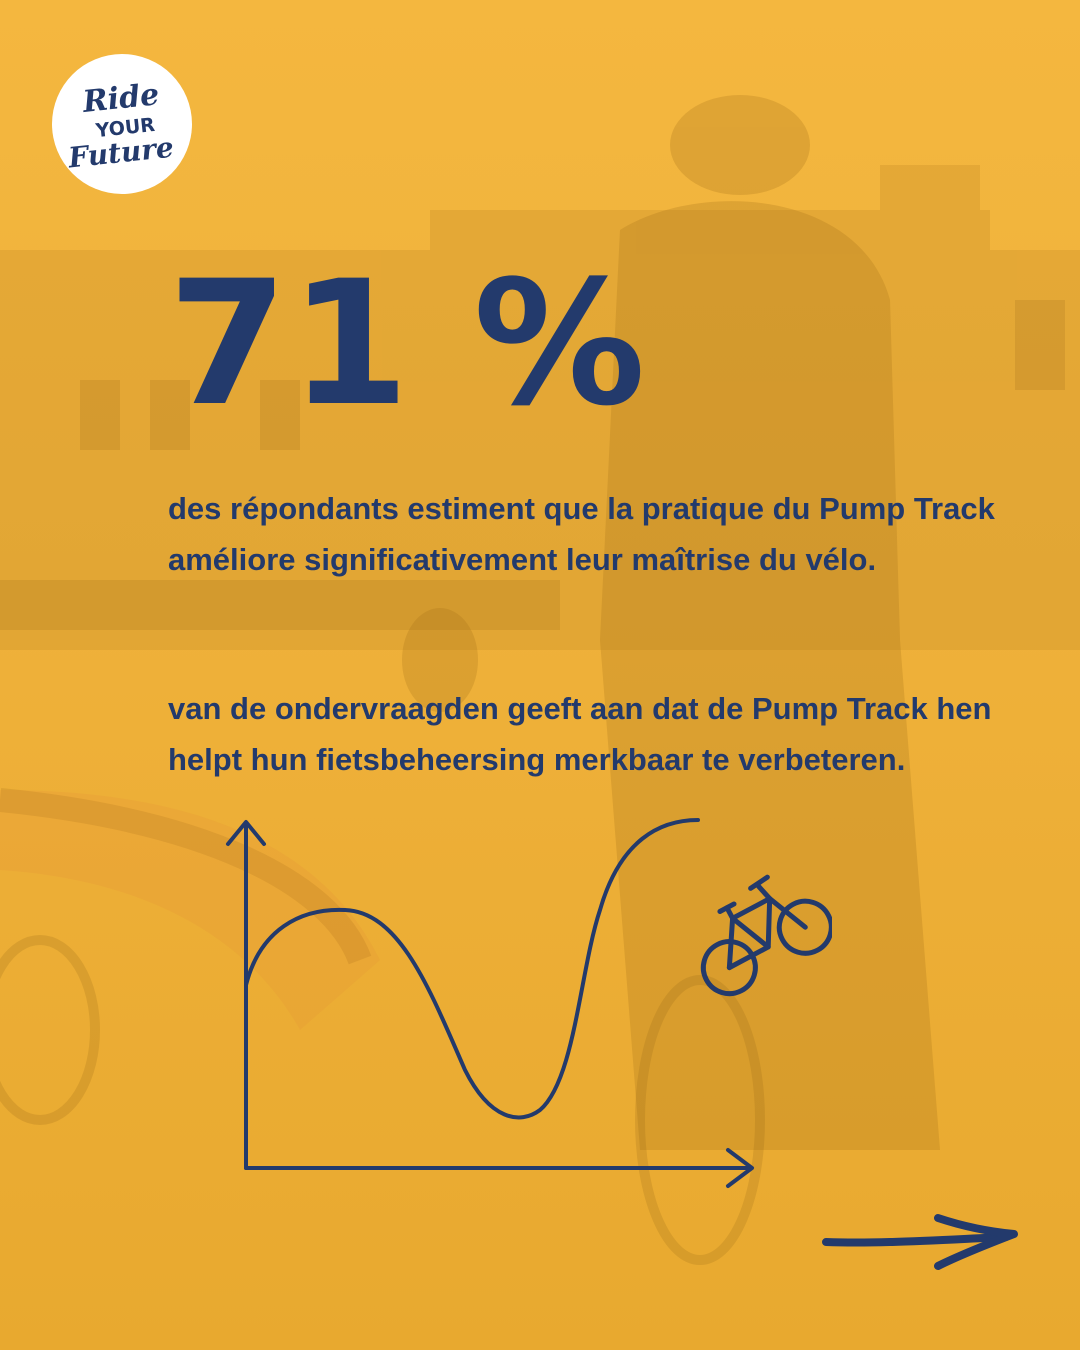 The image size is (1080, 1350). Describe the element at coordinates (408, 343) in the screenshot. I see `stat-value: 71 %` at that location.